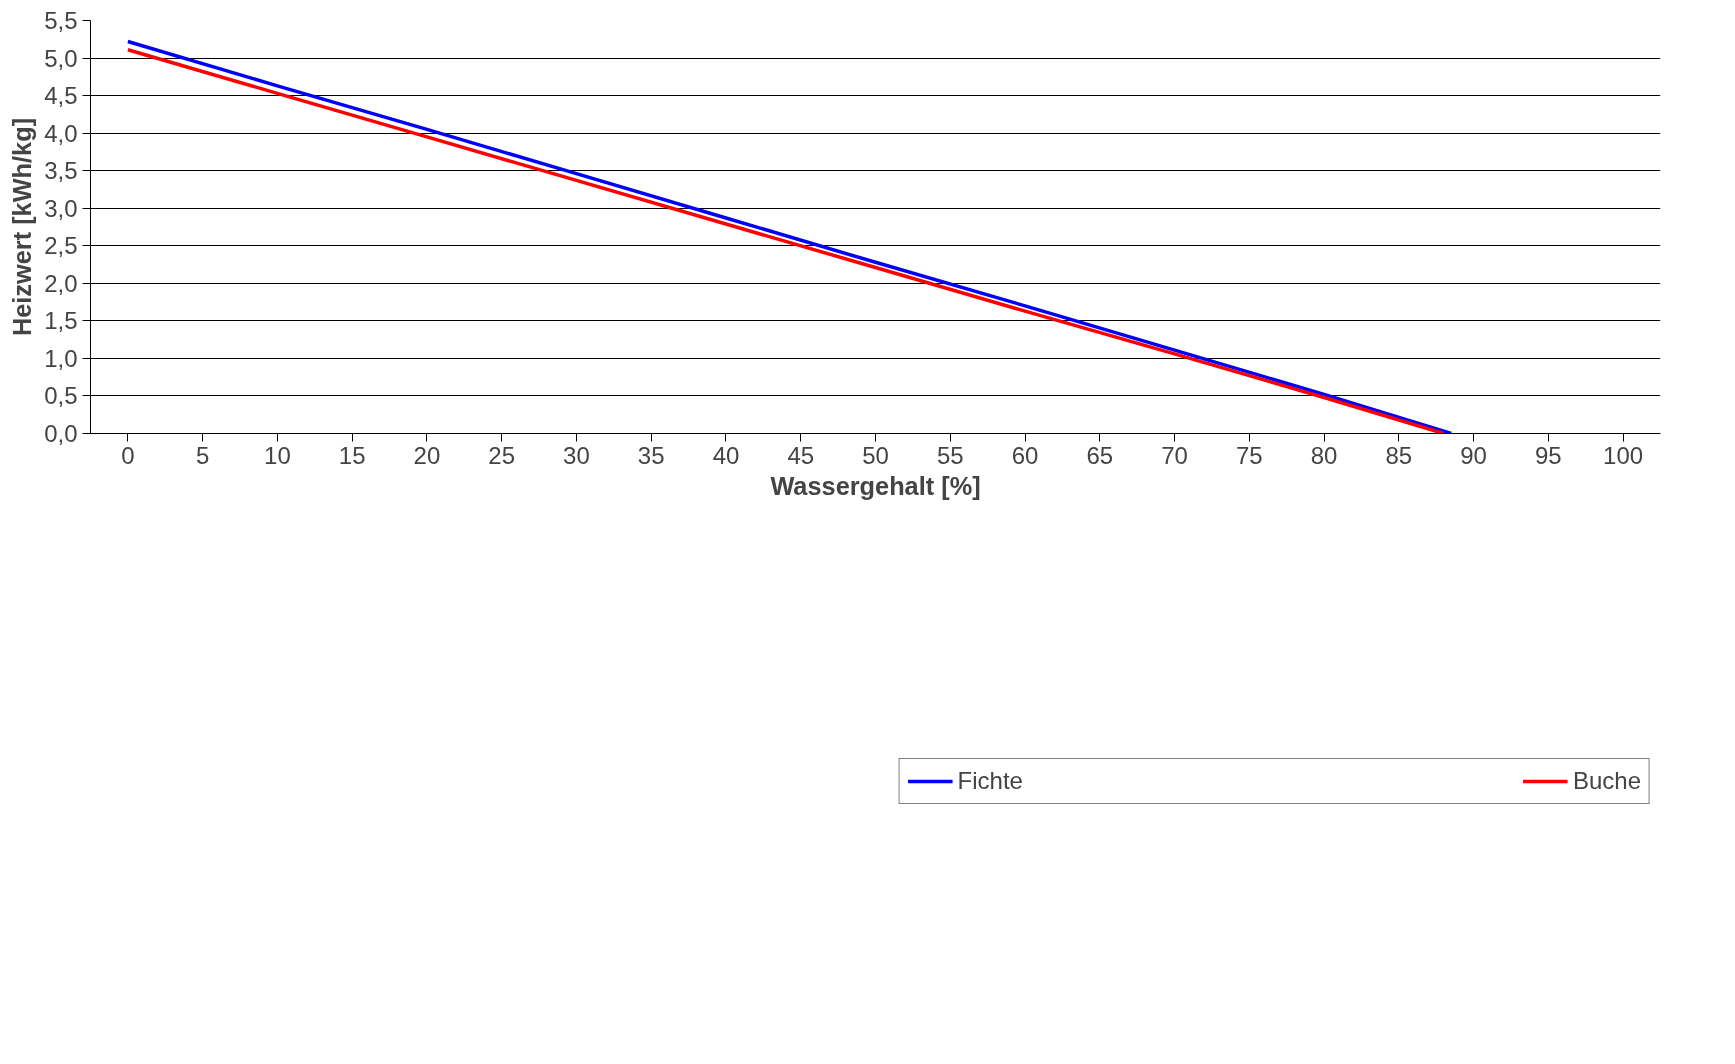 The width and height of the screenshot is (1735, 1064). What do you see at coordinates (277, 455) in the screenshot?
I see `x-tick-label: 10` at bounding box center [277, 455].